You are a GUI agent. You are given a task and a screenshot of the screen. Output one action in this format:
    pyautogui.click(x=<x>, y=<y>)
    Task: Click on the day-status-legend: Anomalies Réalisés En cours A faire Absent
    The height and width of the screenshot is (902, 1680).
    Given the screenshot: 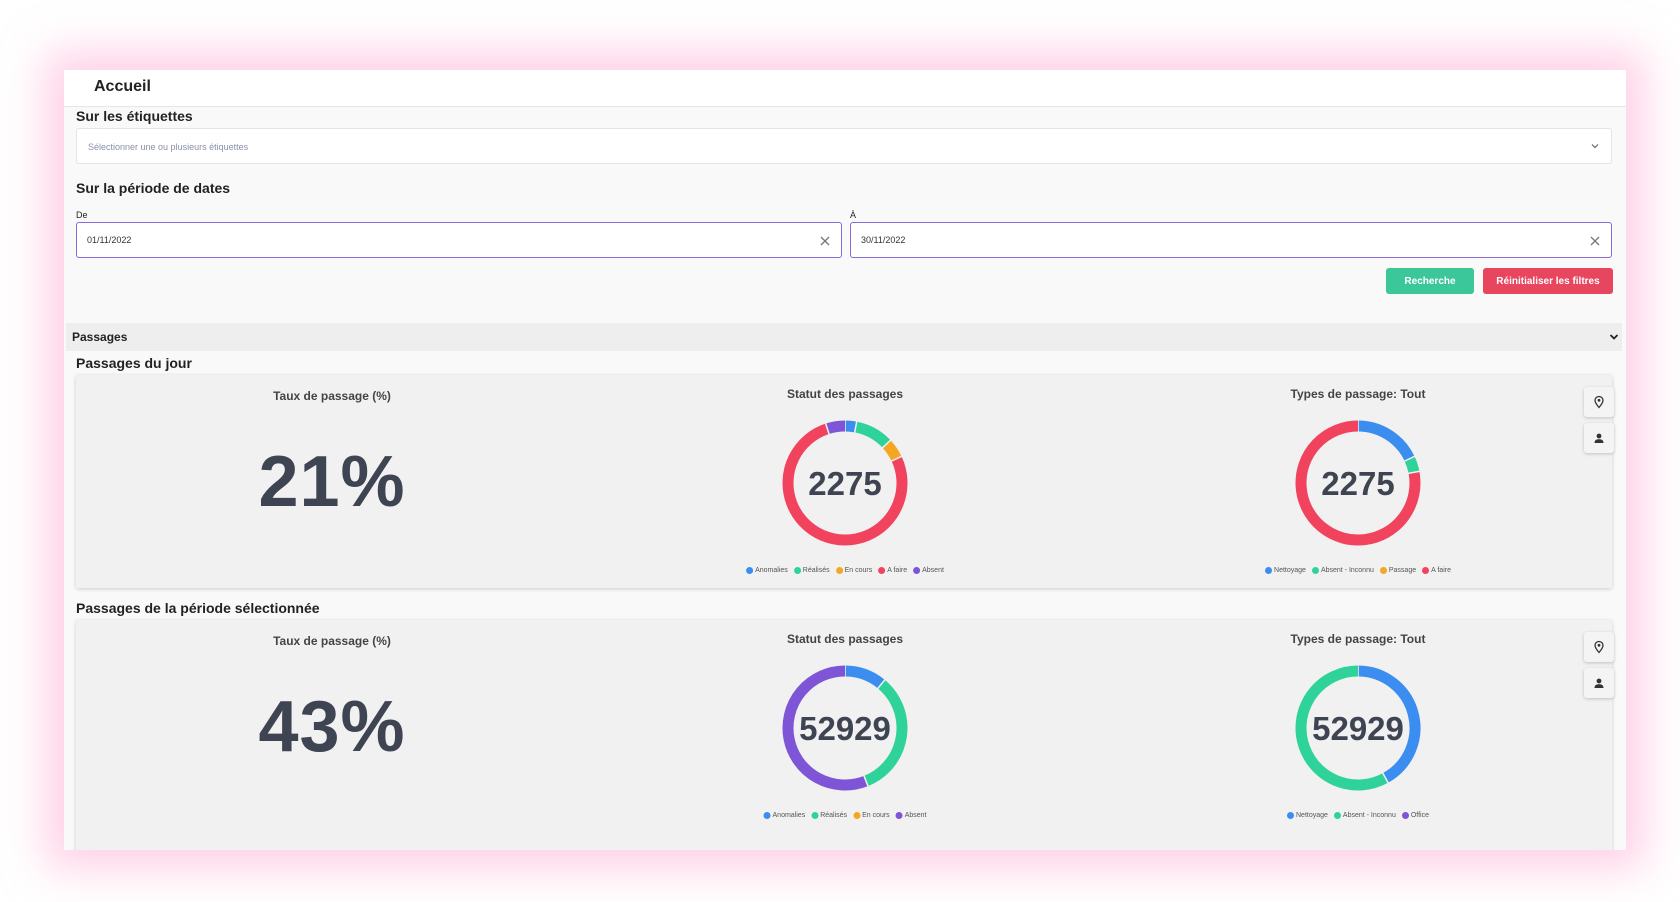 What is the action you would take?
    pyautogui.click(x=845, y=570)
    